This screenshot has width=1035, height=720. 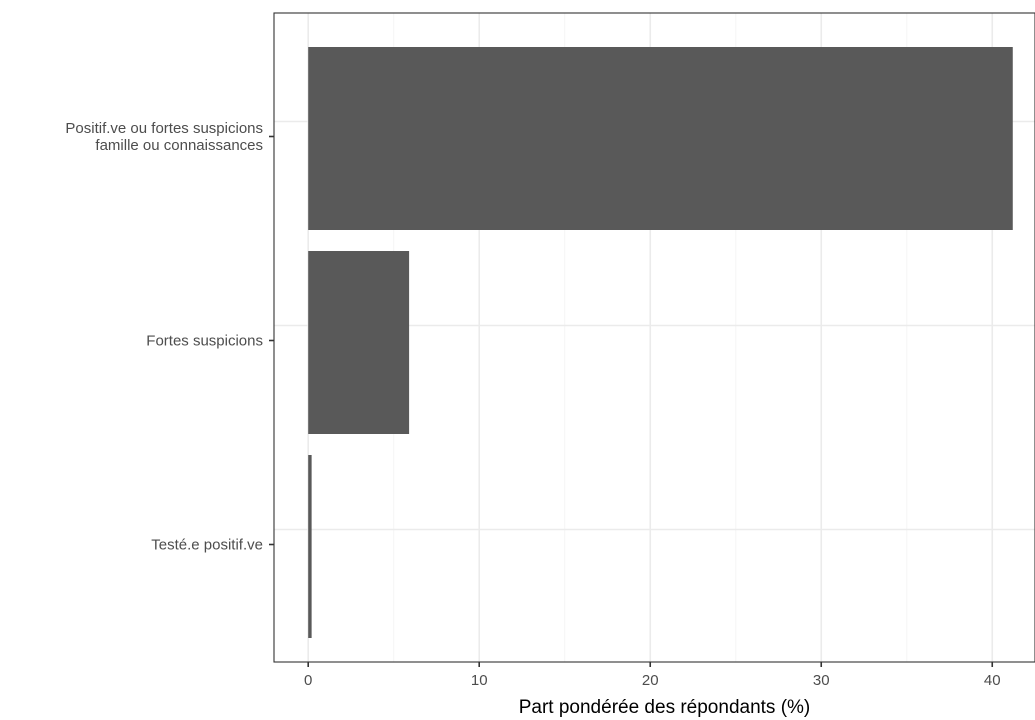 I want to click on x-axis-title: Part pondérée des répondants (%), so click(x=665, y=707).